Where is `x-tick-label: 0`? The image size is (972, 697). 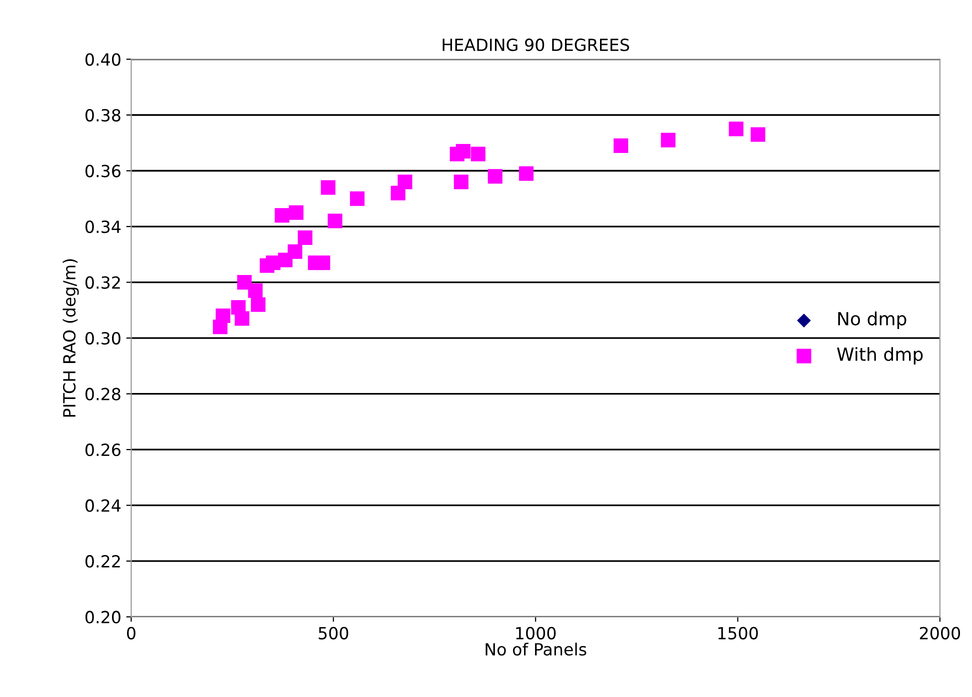 x-tick-label: 0 is located at coordinates (131, 633).